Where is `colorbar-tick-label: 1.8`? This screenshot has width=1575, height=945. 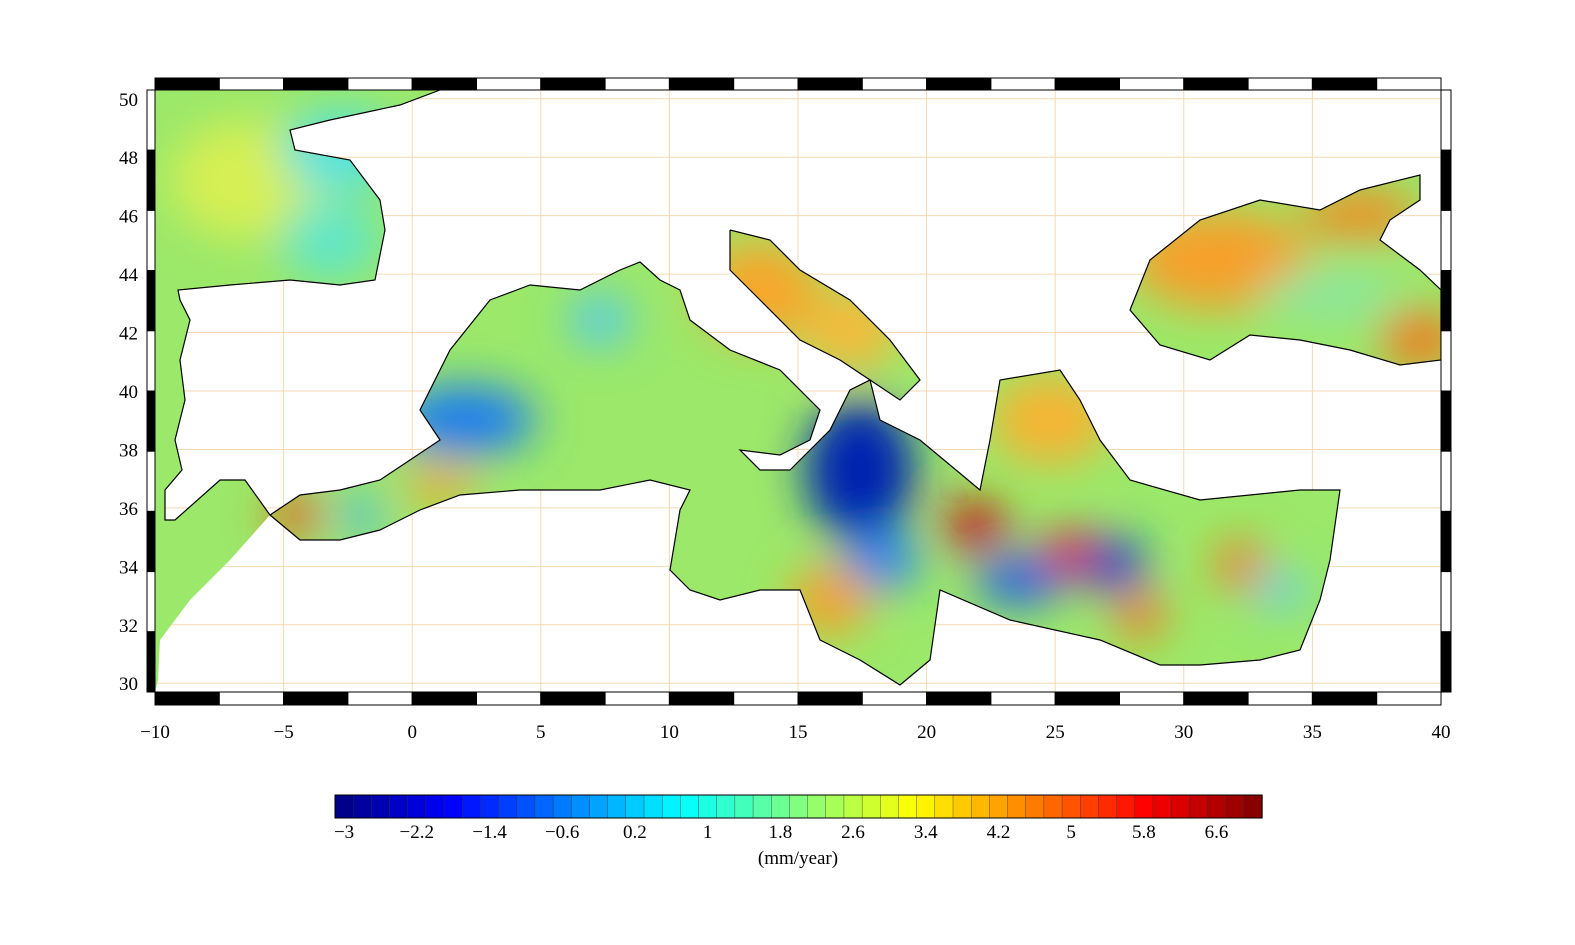
colorbar-tick-label: 1.8 is located at coordinates (780, 832).